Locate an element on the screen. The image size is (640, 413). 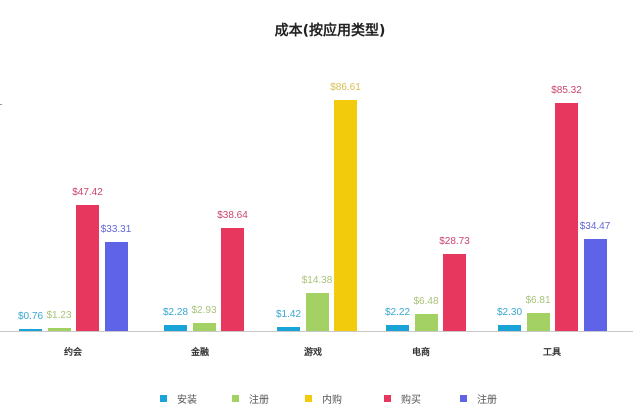
legend-item: 安装 is located at coordinates (178, 398).